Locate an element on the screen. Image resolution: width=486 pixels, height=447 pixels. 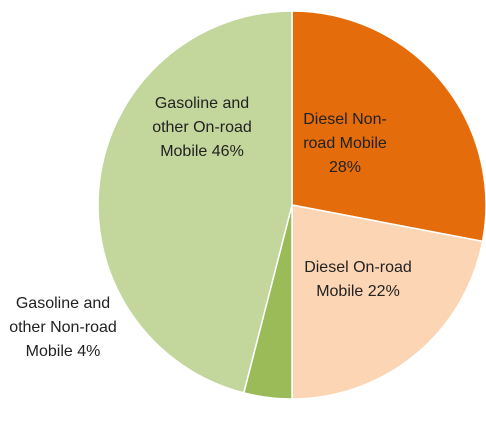
label-category: Diesel Non-road Mobile is located at coordinates (345, 131).